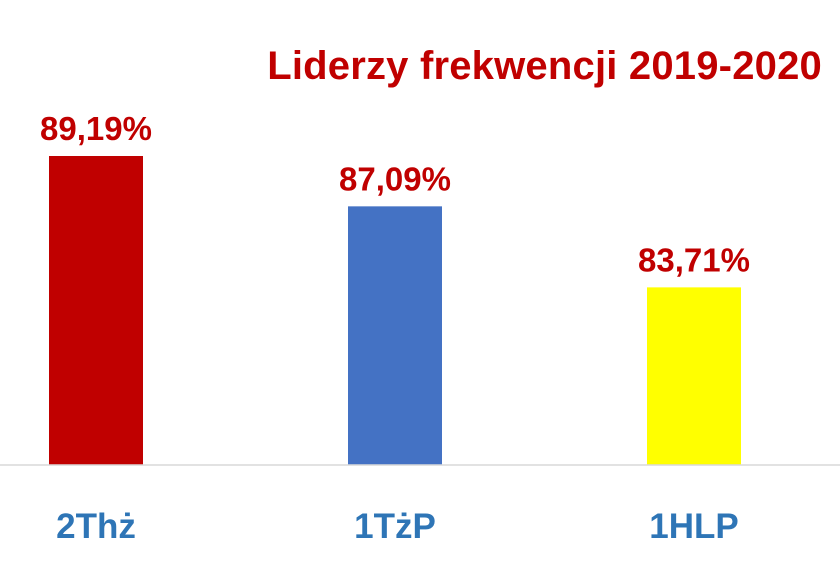 This screenshot has height=570, width=840. What do you see at coordinates (694, 259) in the screenshot?
I see `data-label-3: 83,71%` at bounding box center [694, 259].